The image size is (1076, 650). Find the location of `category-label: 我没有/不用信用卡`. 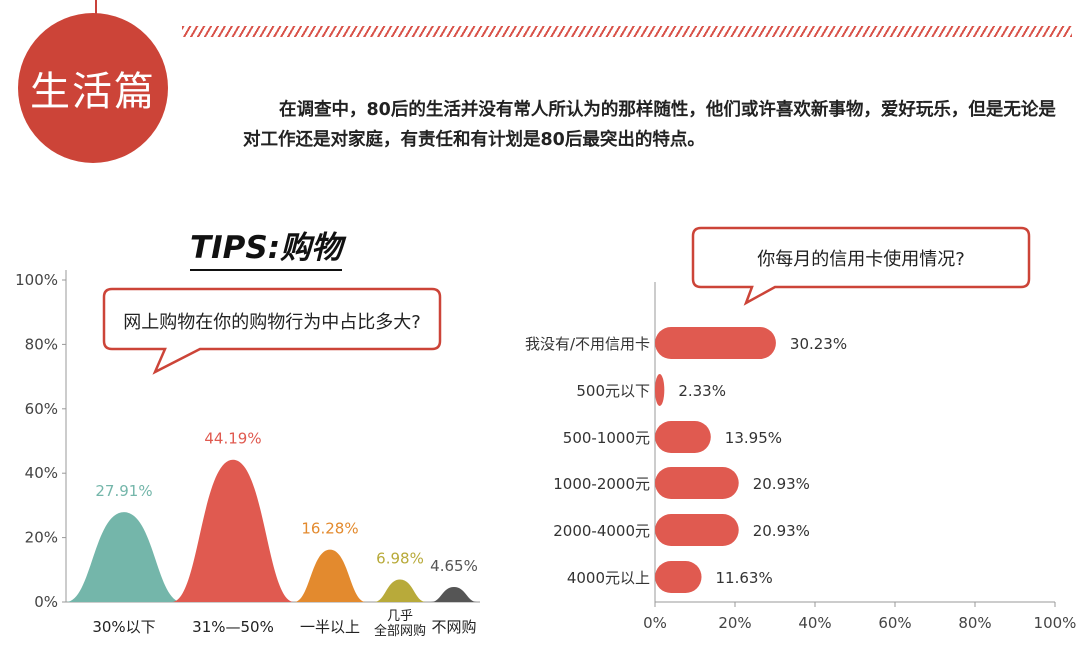

category-label: 我没有/不用信用卡 is located at coordinates (587, 344).